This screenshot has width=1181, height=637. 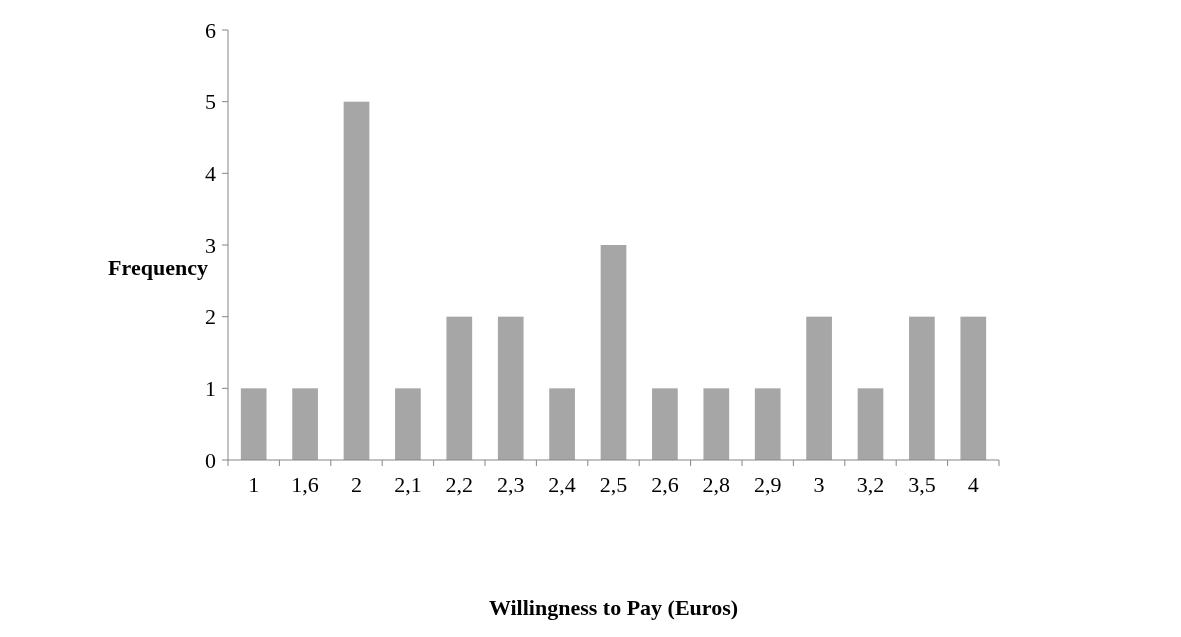 What do you see at coordinates (510, 484) in the screenshot?
I see `x-tick-label: 2,3` at bounding box center [510, 484].